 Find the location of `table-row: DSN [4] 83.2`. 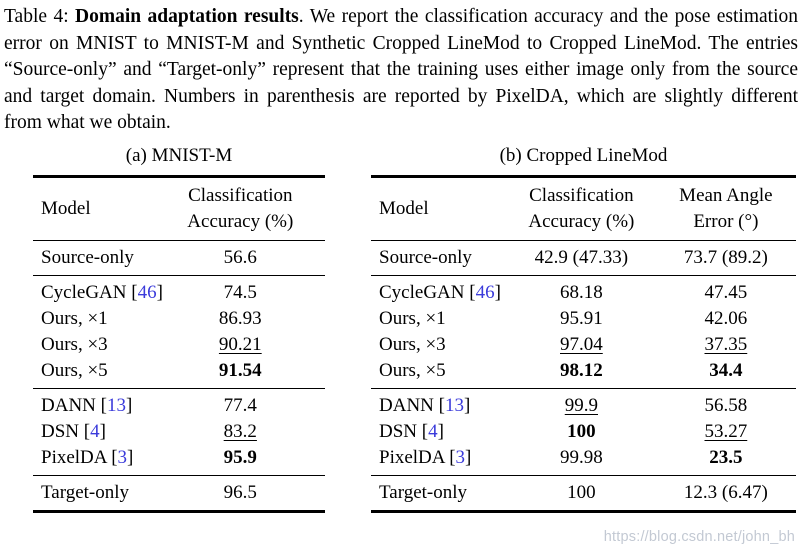

table-row: DSN [4] 83.2 is located at coordinates (179, 432).